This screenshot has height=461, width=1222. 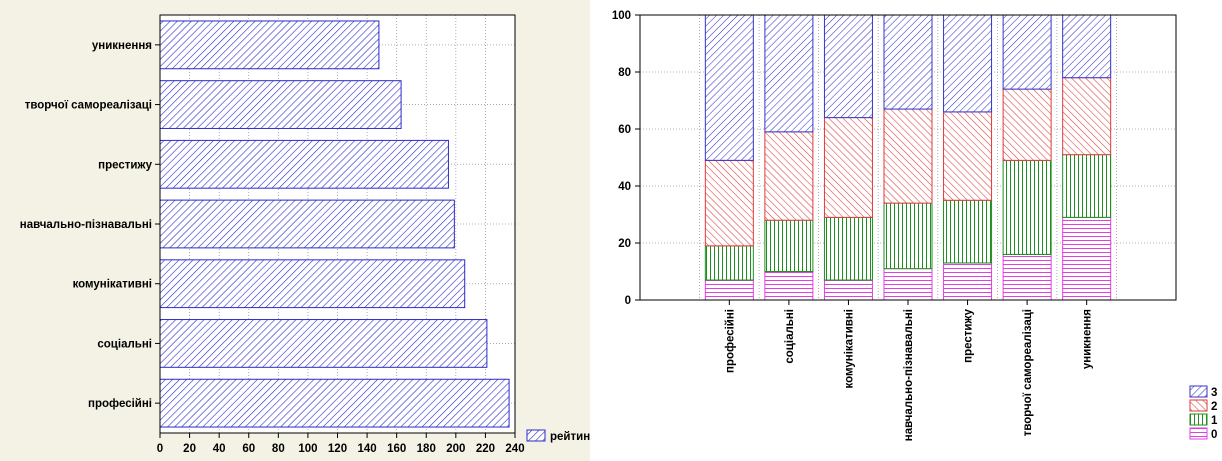 I want to click on x-tick-label: 140, so click(x=366, y=449).